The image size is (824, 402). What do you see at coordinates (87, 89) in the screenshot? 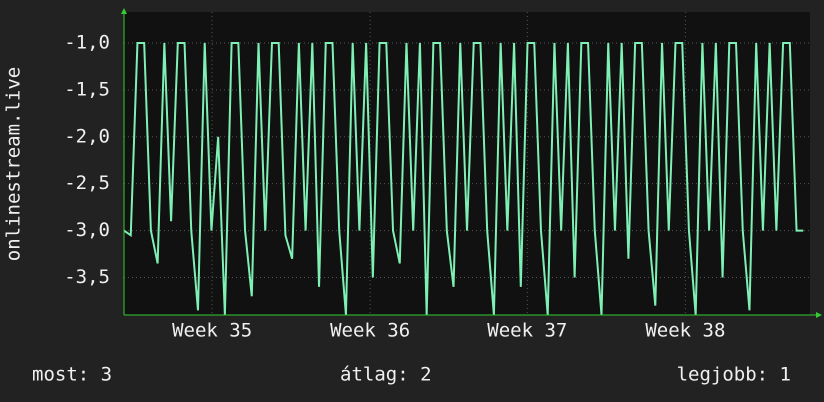
I see `y-tick-label: -1,5` at bounding box center [87, 89].